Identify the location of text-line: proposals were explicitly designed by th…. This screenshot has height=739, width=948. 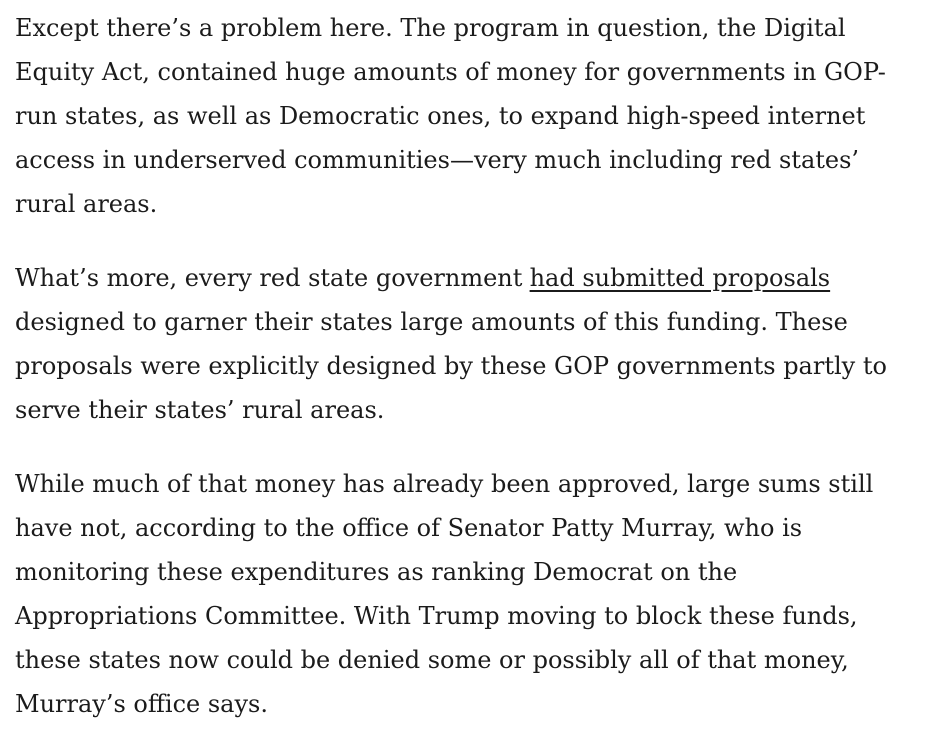
(451, 366).